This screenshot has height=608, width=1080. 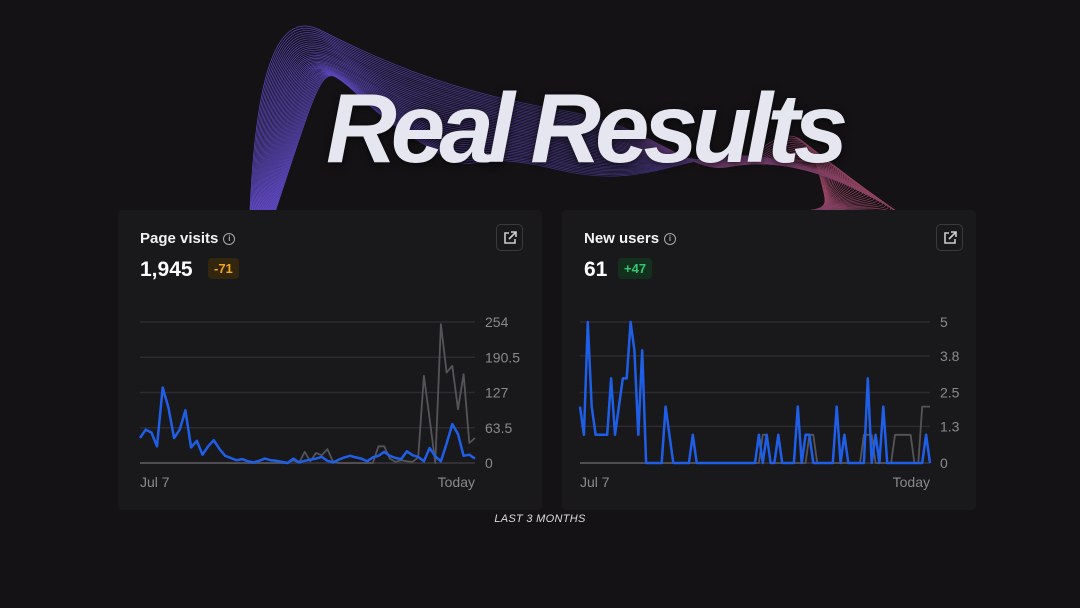 What do you see at coordinates (540, 519) in the screenshot?
I see `period-label: LAST 3 MONTHS` at bounding box center [540, 519].